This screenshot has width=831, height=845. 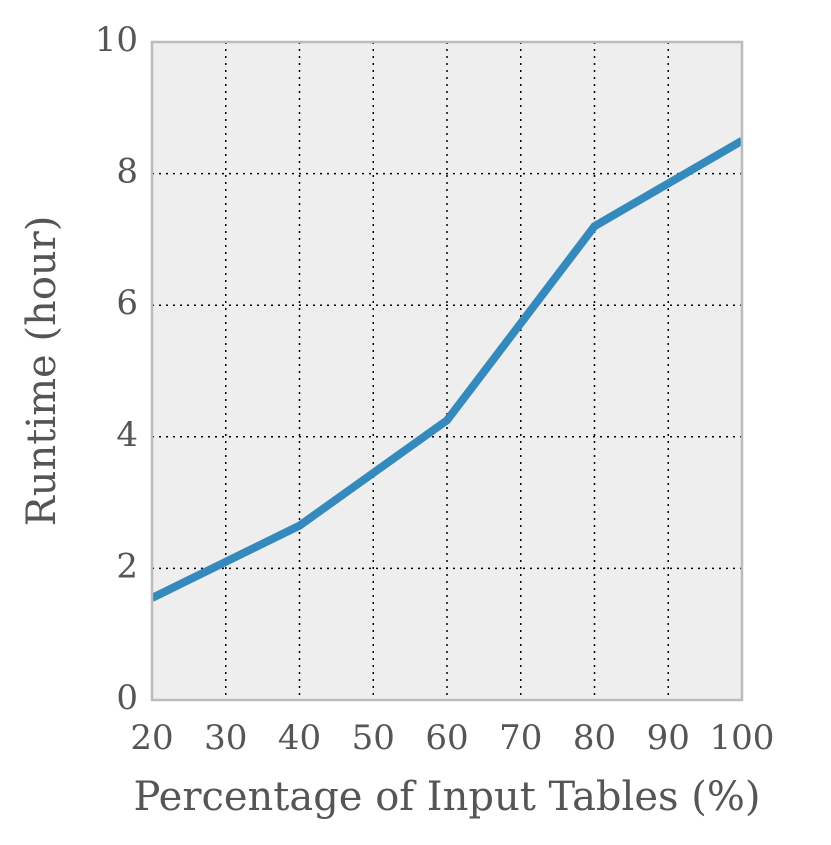 What do you see at coordinates (127, 172) in the screenshot?
I see `y-tick-label: 8` at bounding box center [127, 172].